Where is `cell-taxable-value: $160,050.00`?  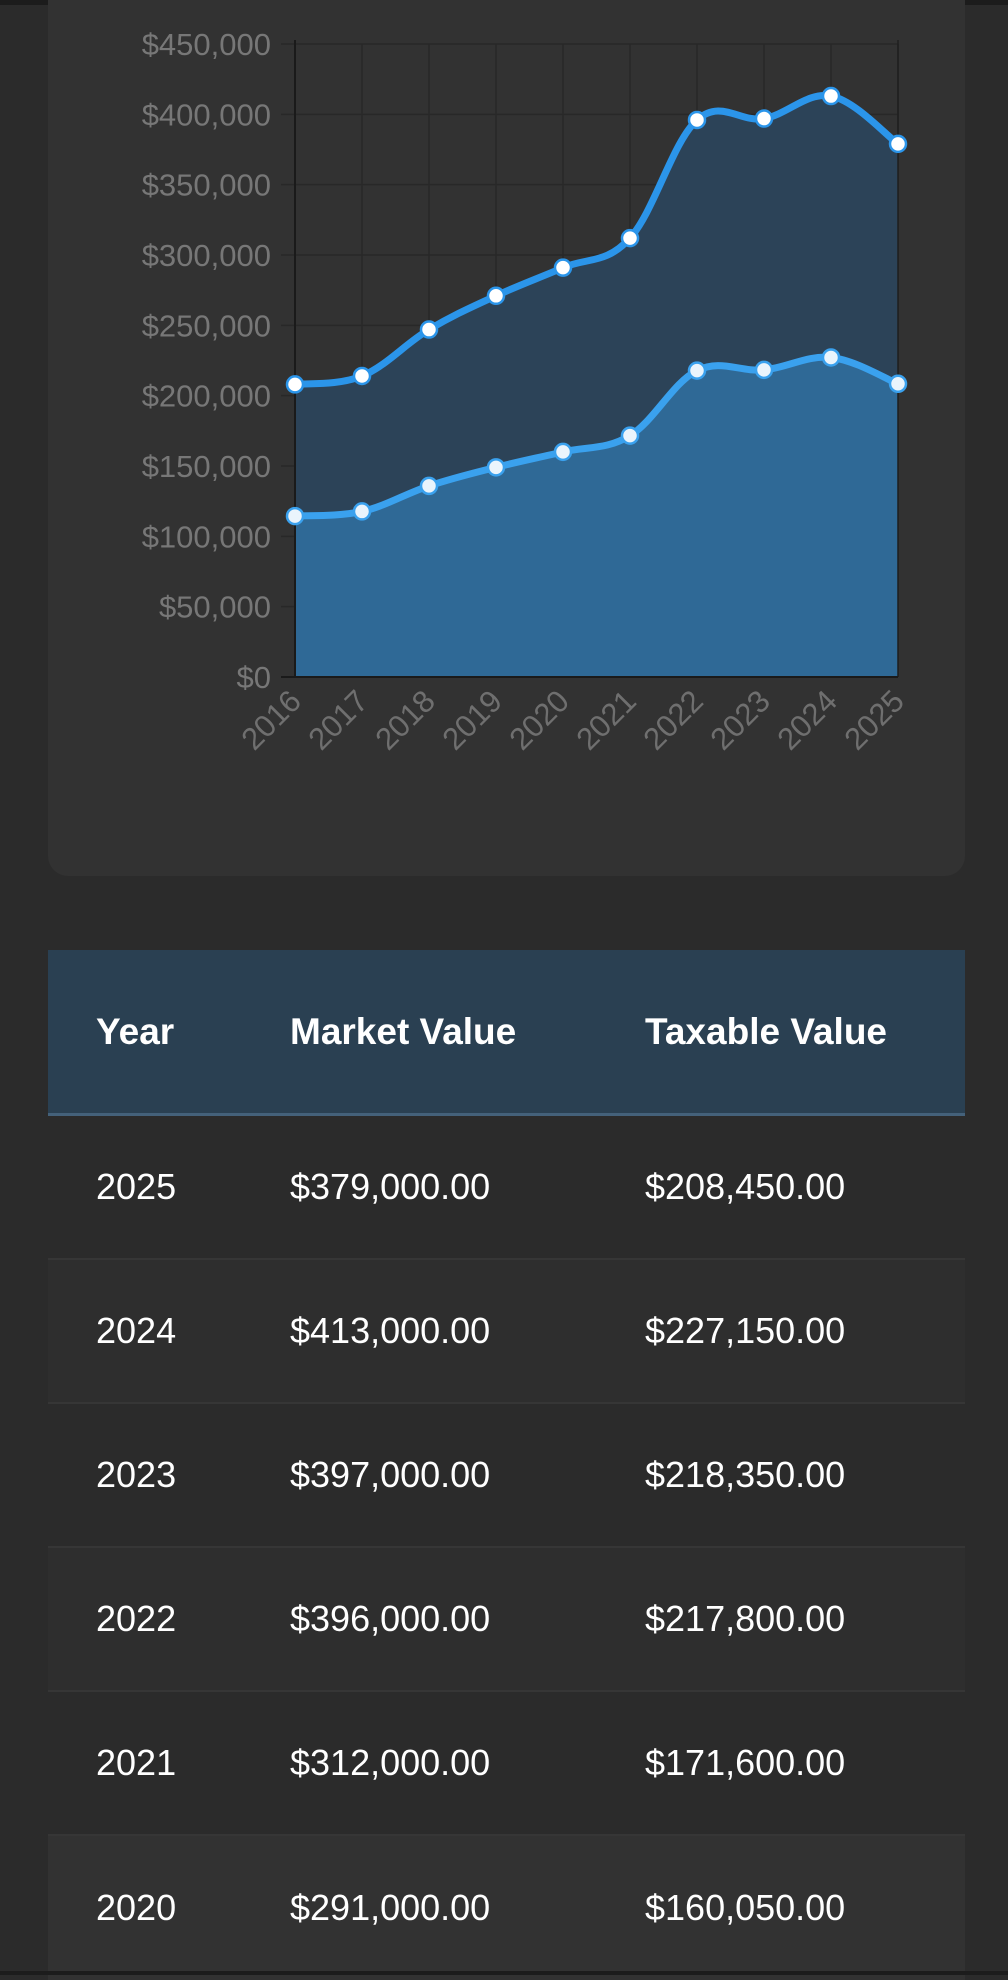
cell-taxable-value: $160,050.00 is located at coordinates (745, 1907).